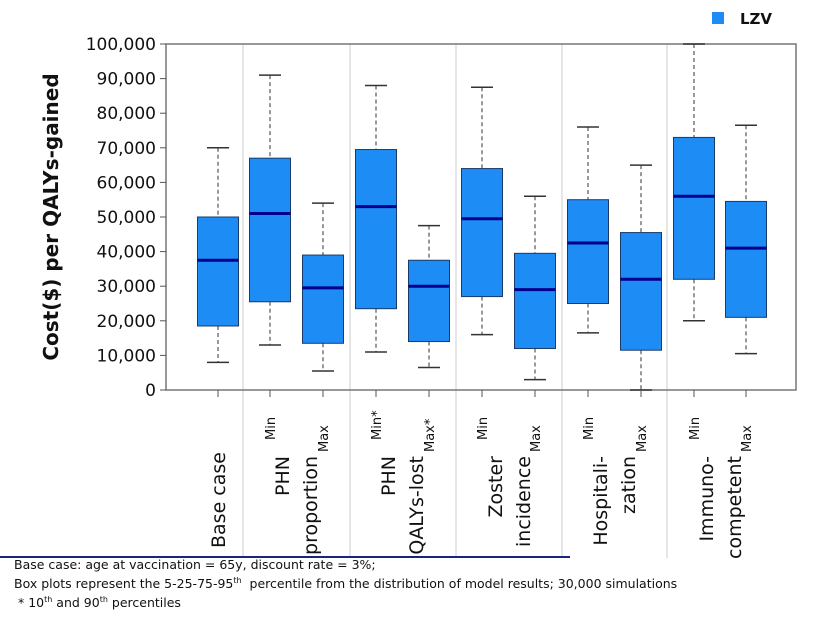 This screenshot has width=813, height=633. I want to click on y-tick-label: 50,000, so click(126, 218).